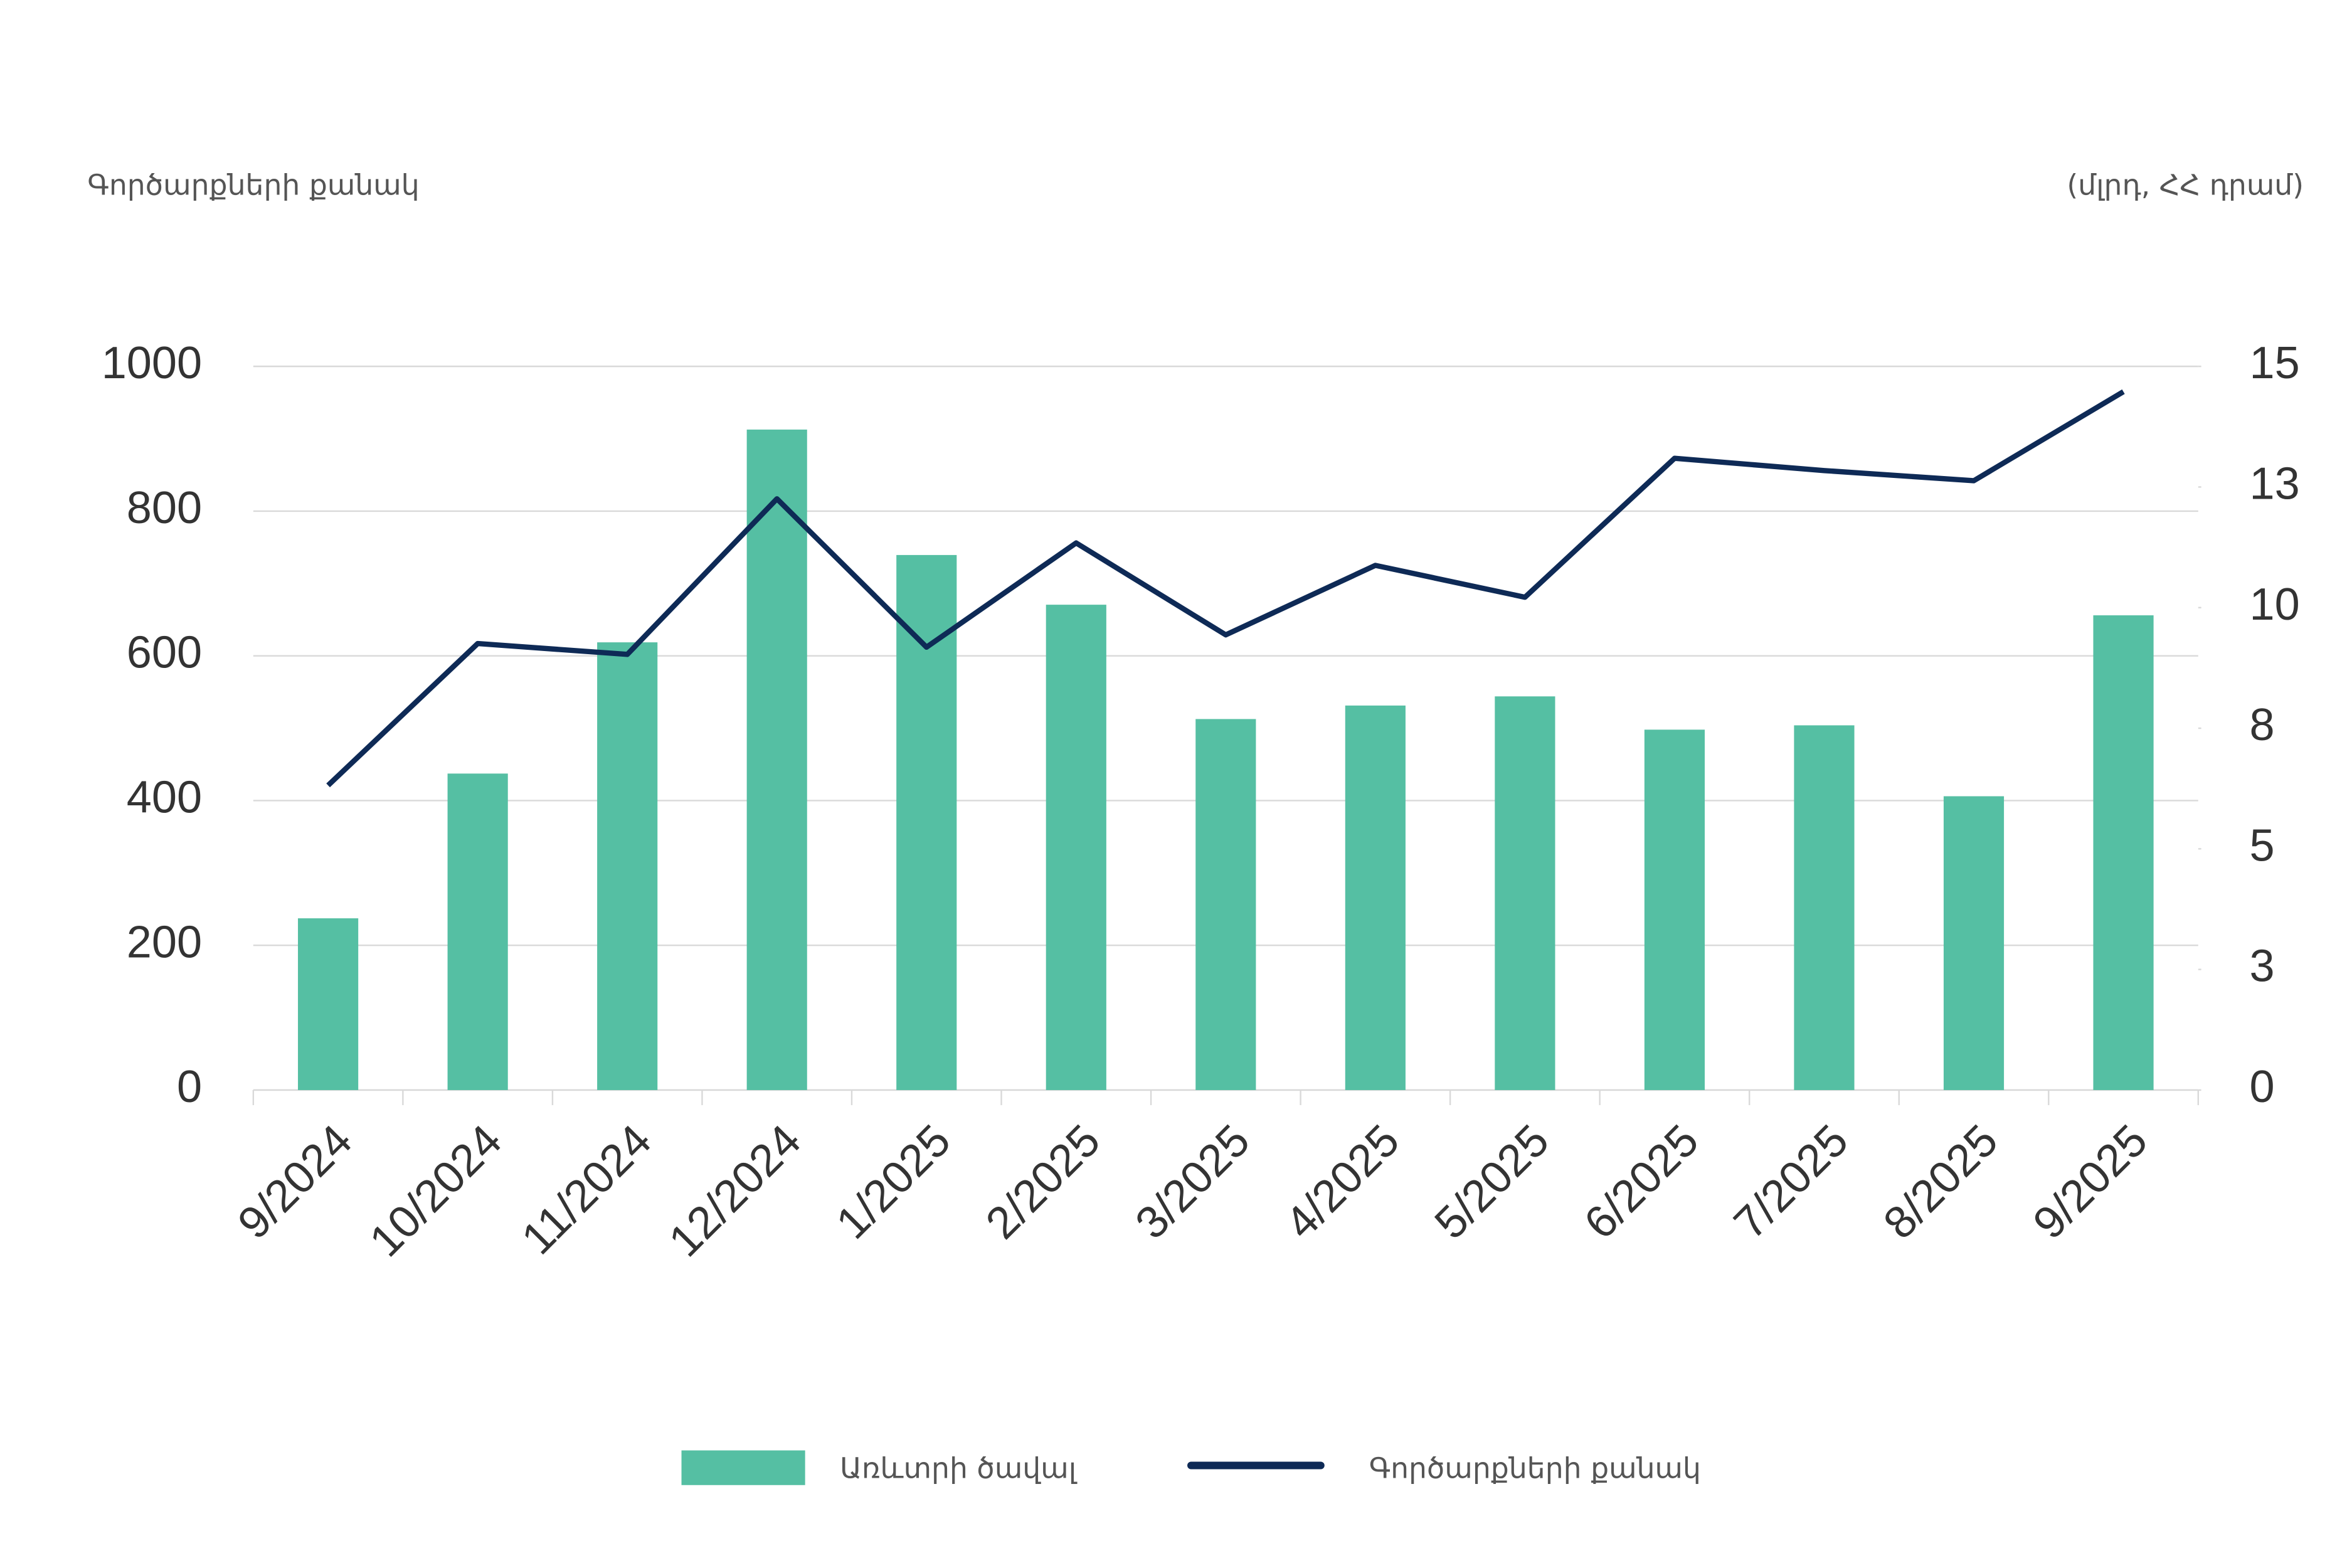  I want to click on y2-tick-label: 0, so click(2262, 1087).